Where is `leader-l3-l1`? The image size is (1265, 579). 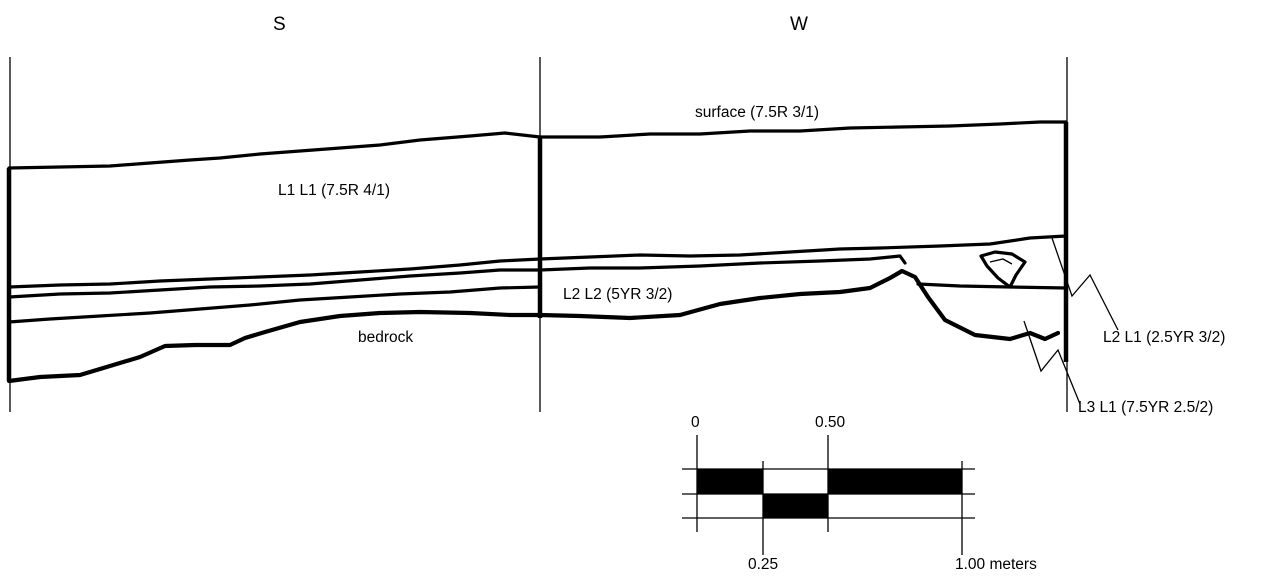 leader-l3-l1 is located at coordinates (1052, 362).